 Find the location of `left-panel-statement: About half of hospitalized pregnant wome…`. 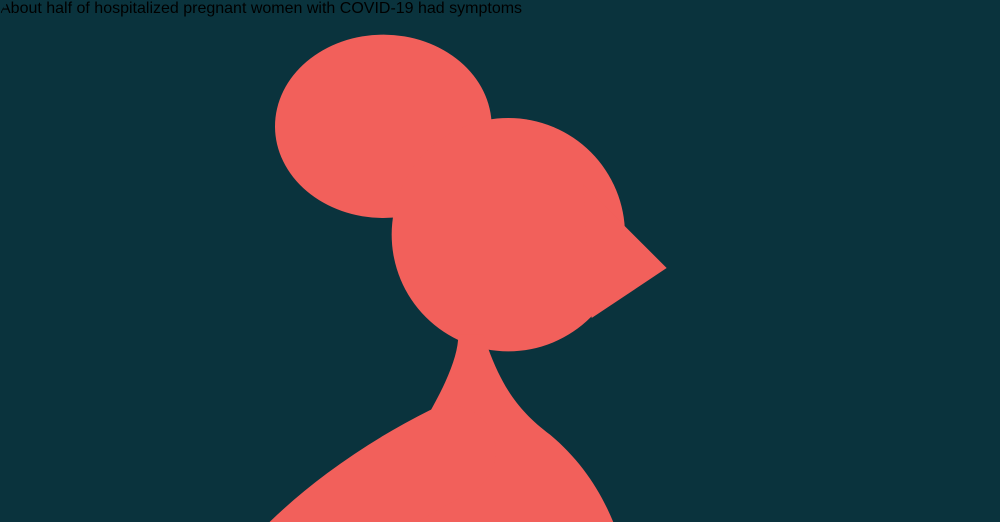

left-panel-statement: About half of hospitalized pregnant wome… is located at coordinates (261, 8).